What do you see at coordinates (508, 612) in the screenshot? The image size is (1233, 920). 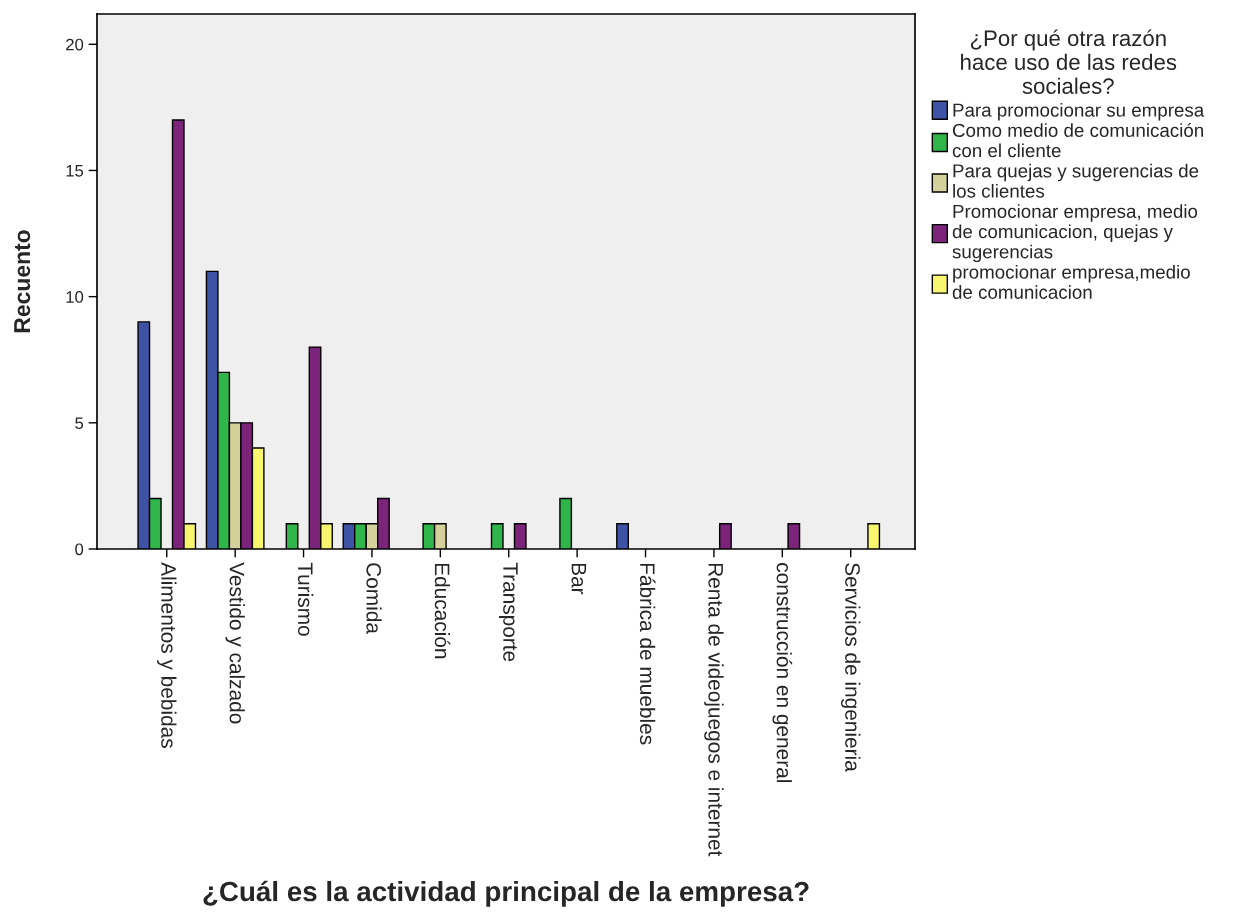 I see `x-tick-label: Transporte` at bounding box center [508, 612].